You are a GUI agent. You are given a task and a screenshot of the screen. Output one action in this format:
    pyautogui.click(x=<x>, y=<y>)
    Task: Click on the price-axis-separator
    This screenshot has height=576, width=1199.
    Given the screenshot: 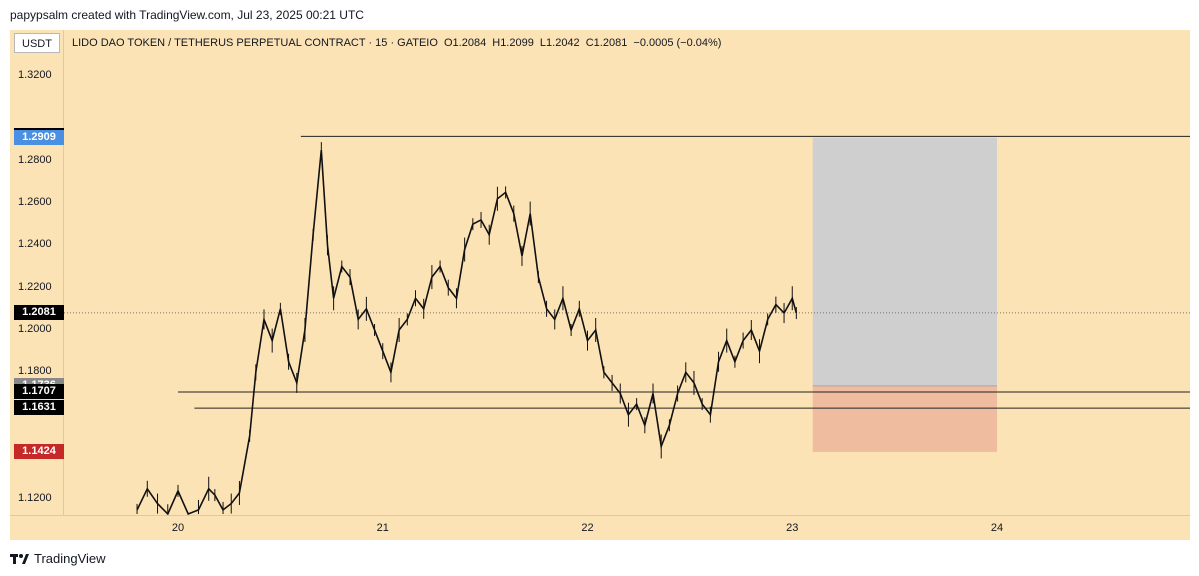 What is the action you would take?
    pyautogui.click(x=63, y=272)
    